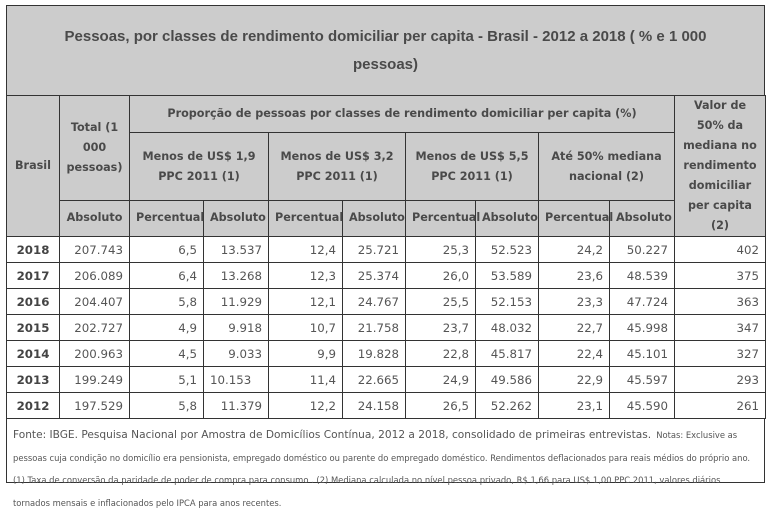  I want to click on cell-abs-mediana: 50.227, so click(642, 249).